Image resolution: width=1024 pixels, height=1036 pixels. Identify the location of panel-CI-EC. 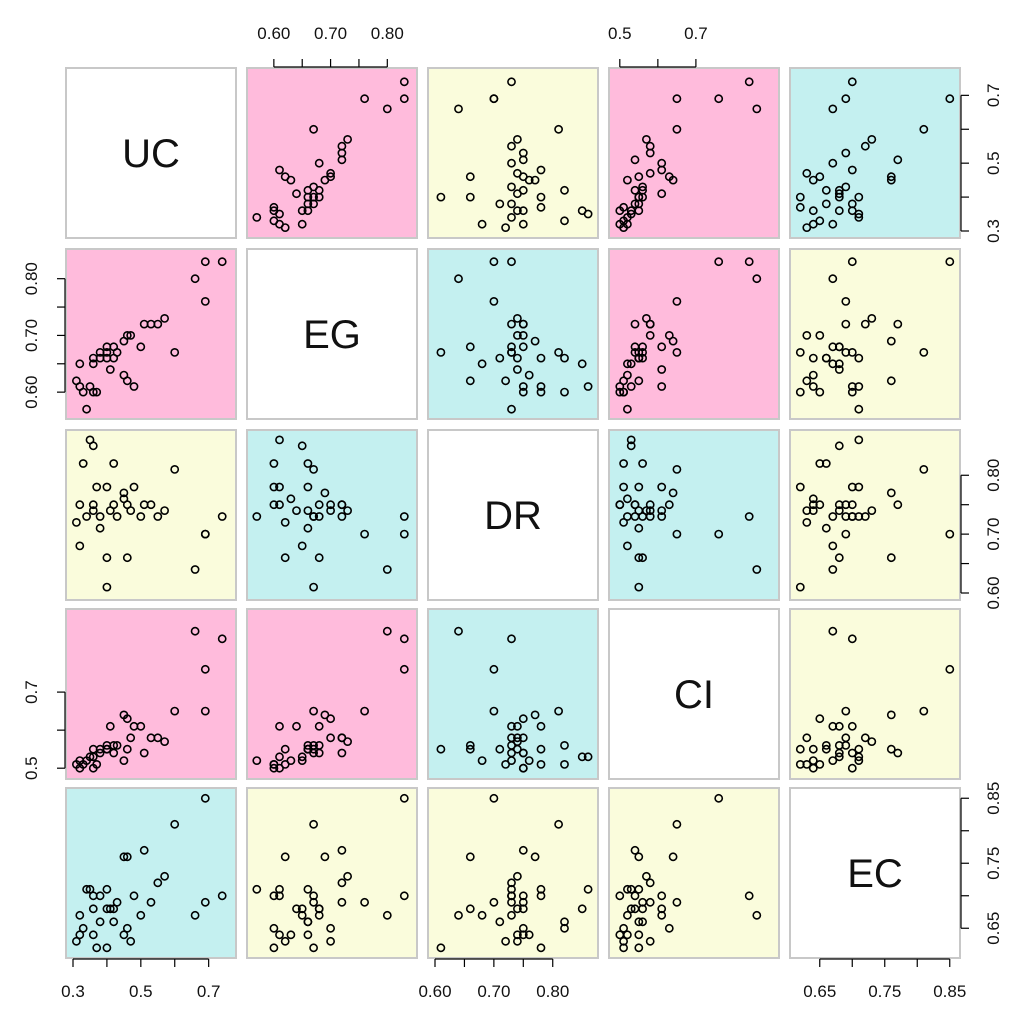
(875, 694).